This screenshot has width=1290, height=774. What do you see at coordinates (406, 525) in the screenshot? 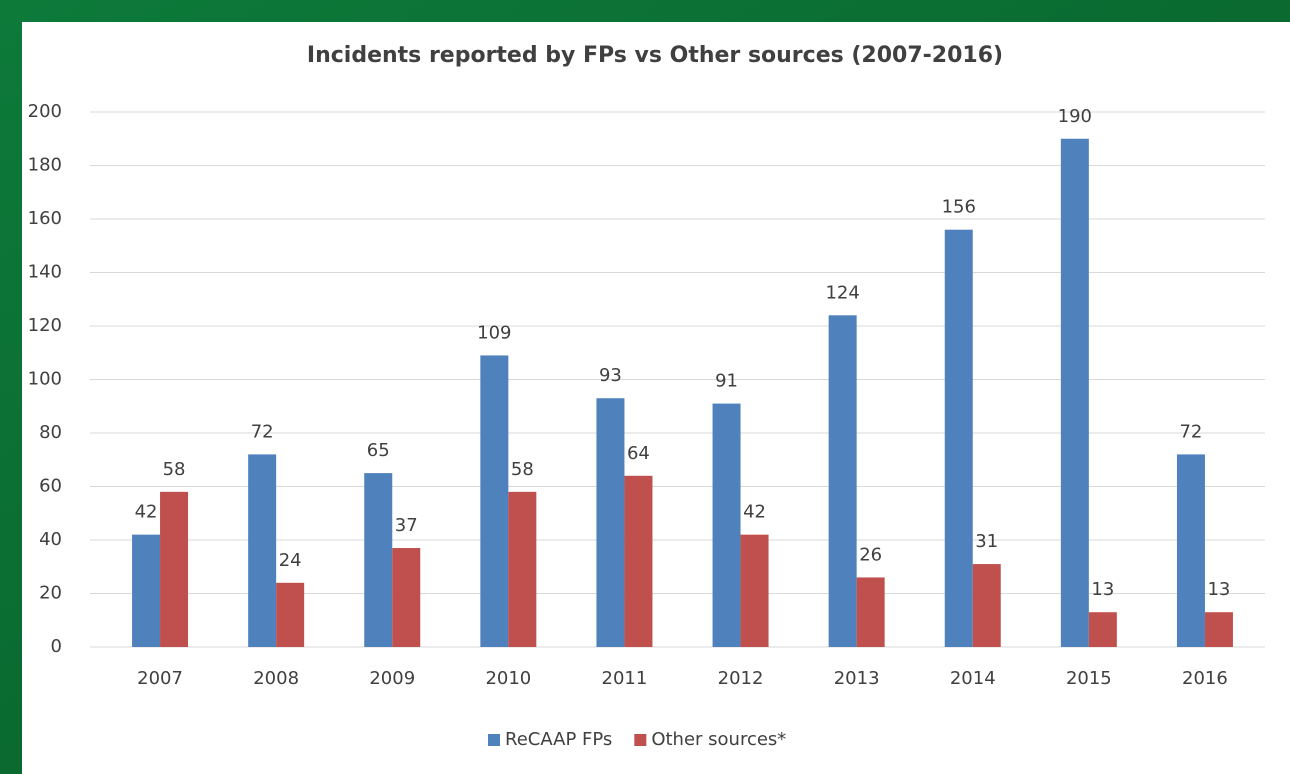
I see `data-label: 37` at bounding box center [406, 525].